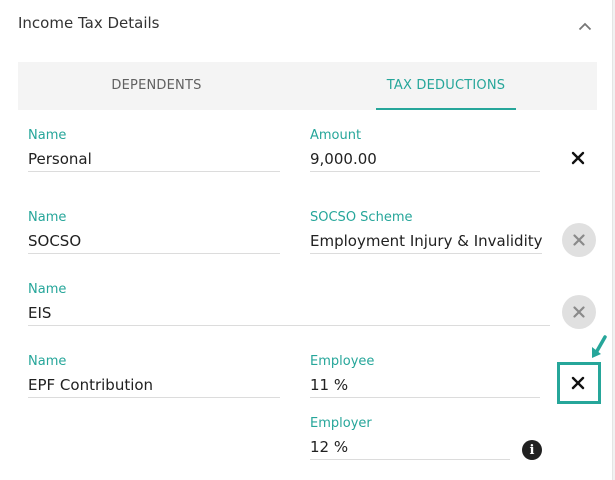 Image resolution: width=615 pixels, height=480 pixels. What do you see at coordinates (55, 241) in the screenshot?
I see `name-field-socso: SOCSO` at bounding box center [55, 241].